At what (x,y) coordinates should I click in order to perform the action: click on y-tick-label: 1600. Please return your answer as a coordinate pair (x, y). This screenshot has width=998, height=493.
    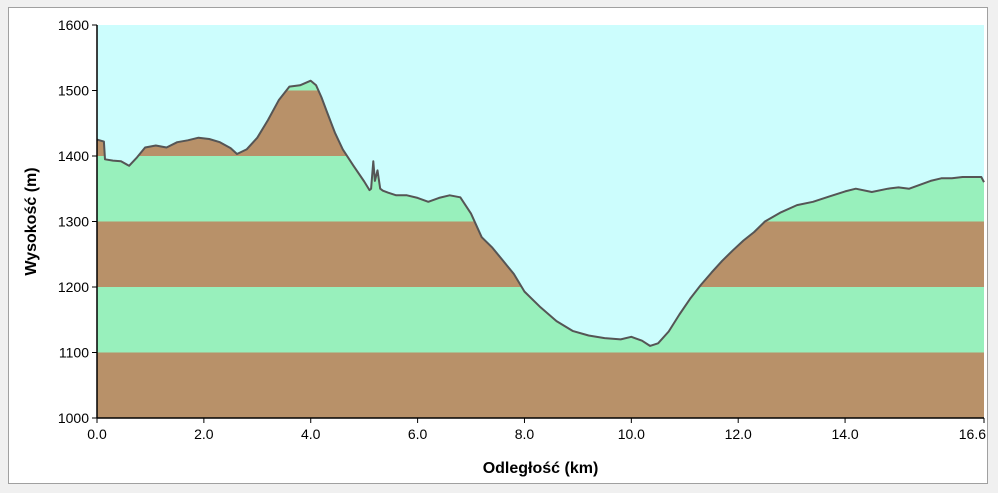
    Looking at the image, I should click on (73, 25).